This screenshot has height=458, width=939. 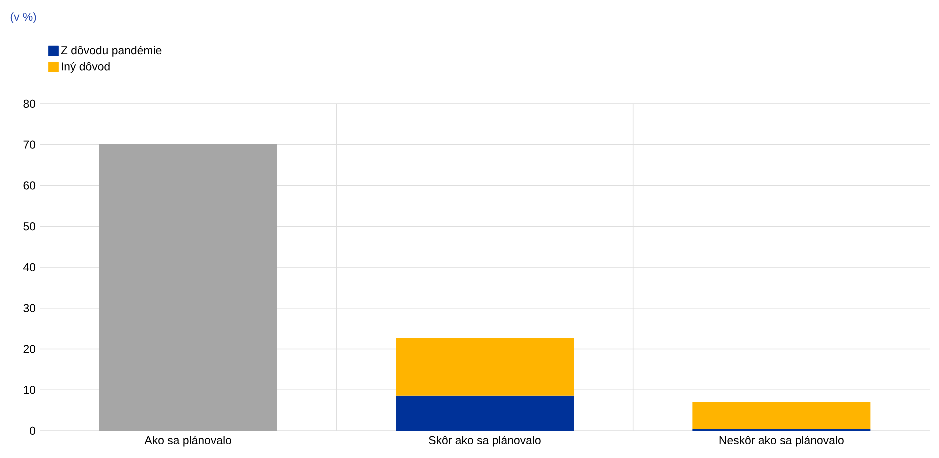 I want to click on x-tick-label: Neskôr ako sa plánovalo, so click(x=782, y=441).